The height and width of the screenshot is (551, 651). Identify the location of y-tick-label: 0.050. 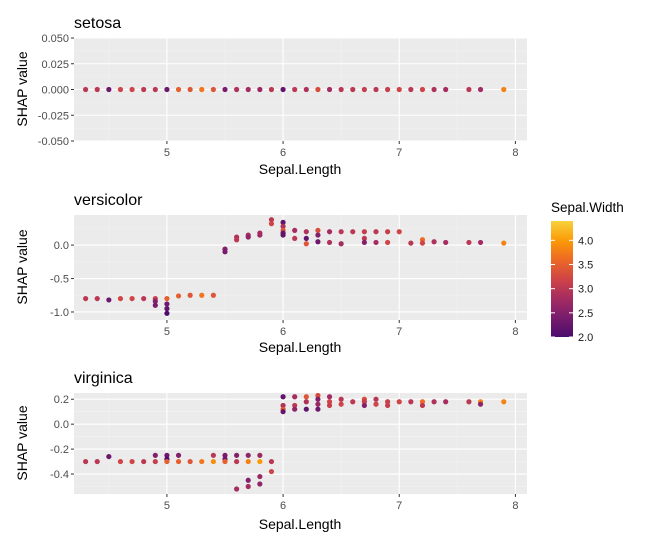
(55, 39).